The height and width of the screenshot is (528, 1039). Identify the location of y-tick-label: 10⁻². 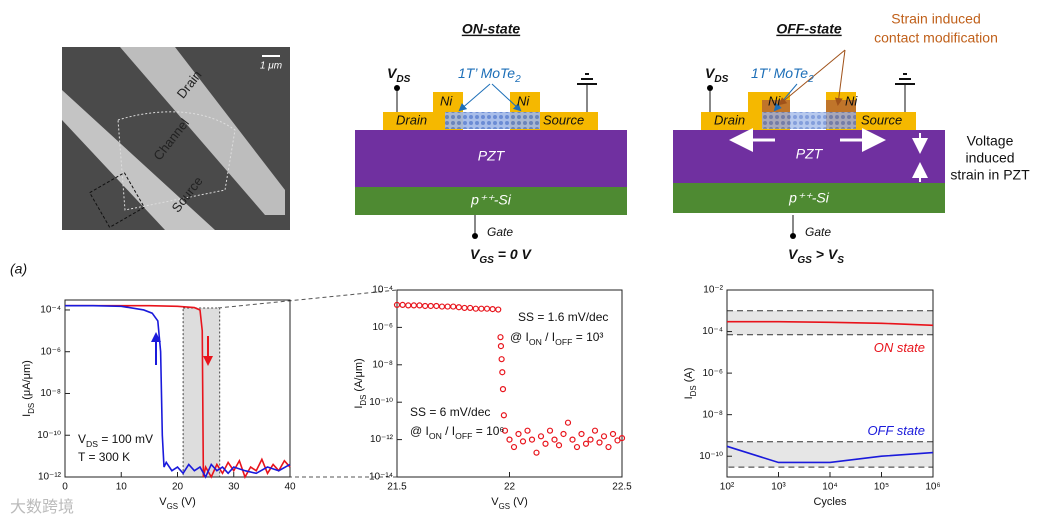
(713, 290).